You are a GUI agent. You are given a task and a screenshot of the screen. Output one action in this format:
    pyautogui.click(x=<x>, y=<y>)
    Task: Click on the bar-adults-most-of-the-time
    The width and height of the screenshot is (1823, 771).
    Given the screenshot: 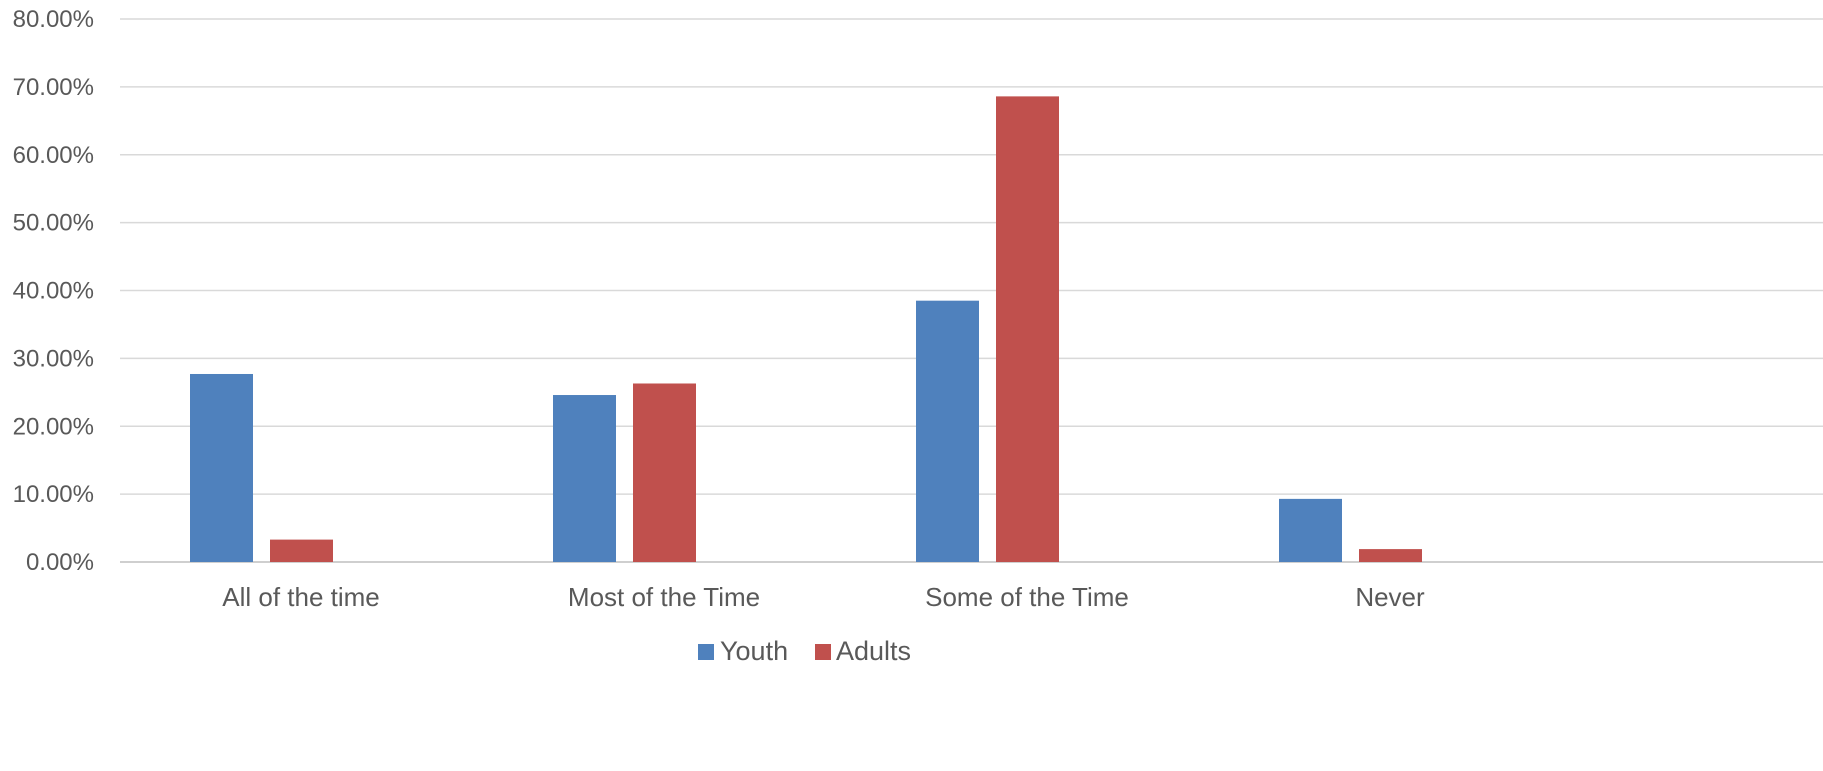 What is the action you would take?
    pyautogui.click(x=664, y=472)
    